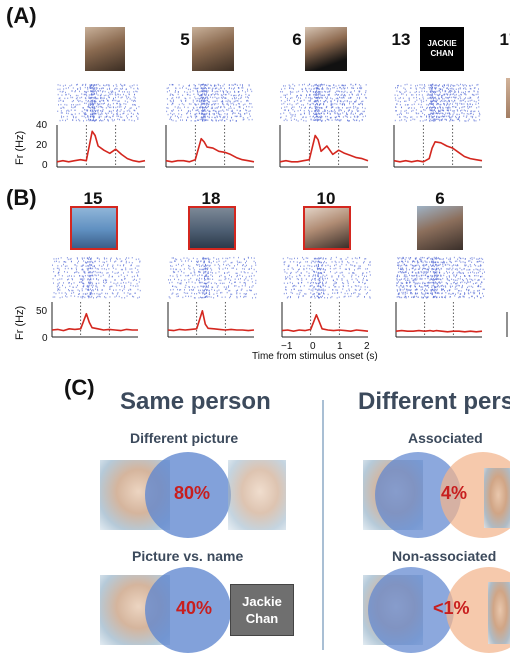  I want to click on firing-rate-line, so click(438, 152).